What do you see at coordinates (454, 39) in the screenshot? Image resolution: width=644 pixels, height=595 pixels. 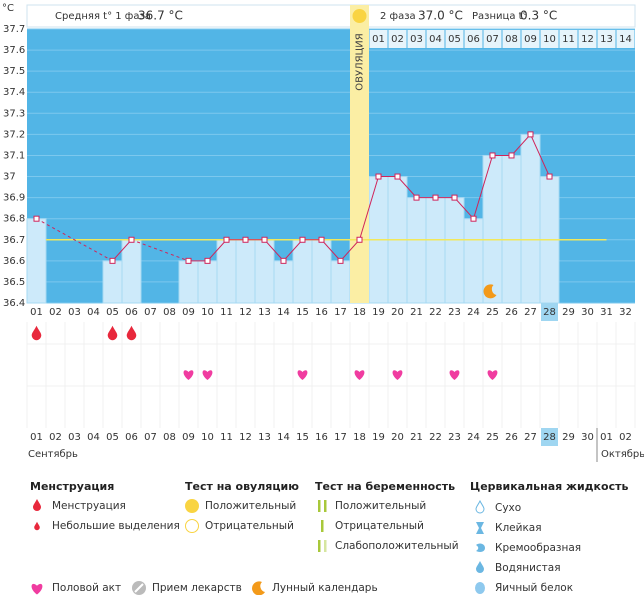 I see `phase2-day: 05` at bounding box center [454, 39].